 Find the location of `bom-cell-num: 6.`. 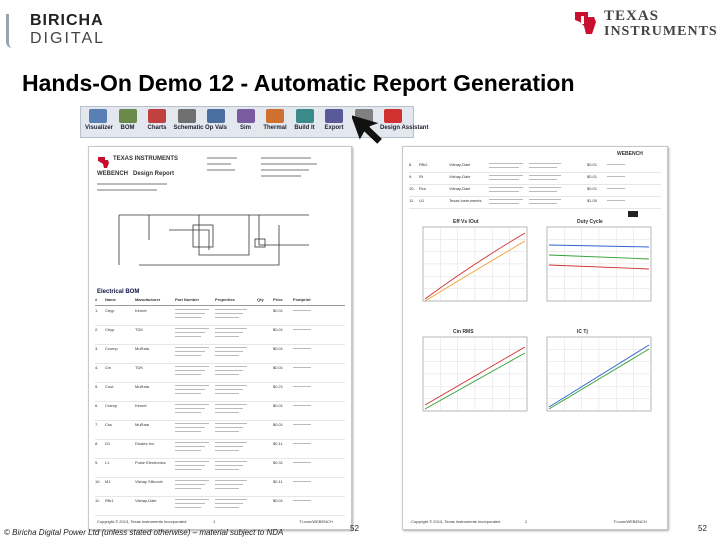

bom-cell-num: 6. is located at coordinates (97, 405).